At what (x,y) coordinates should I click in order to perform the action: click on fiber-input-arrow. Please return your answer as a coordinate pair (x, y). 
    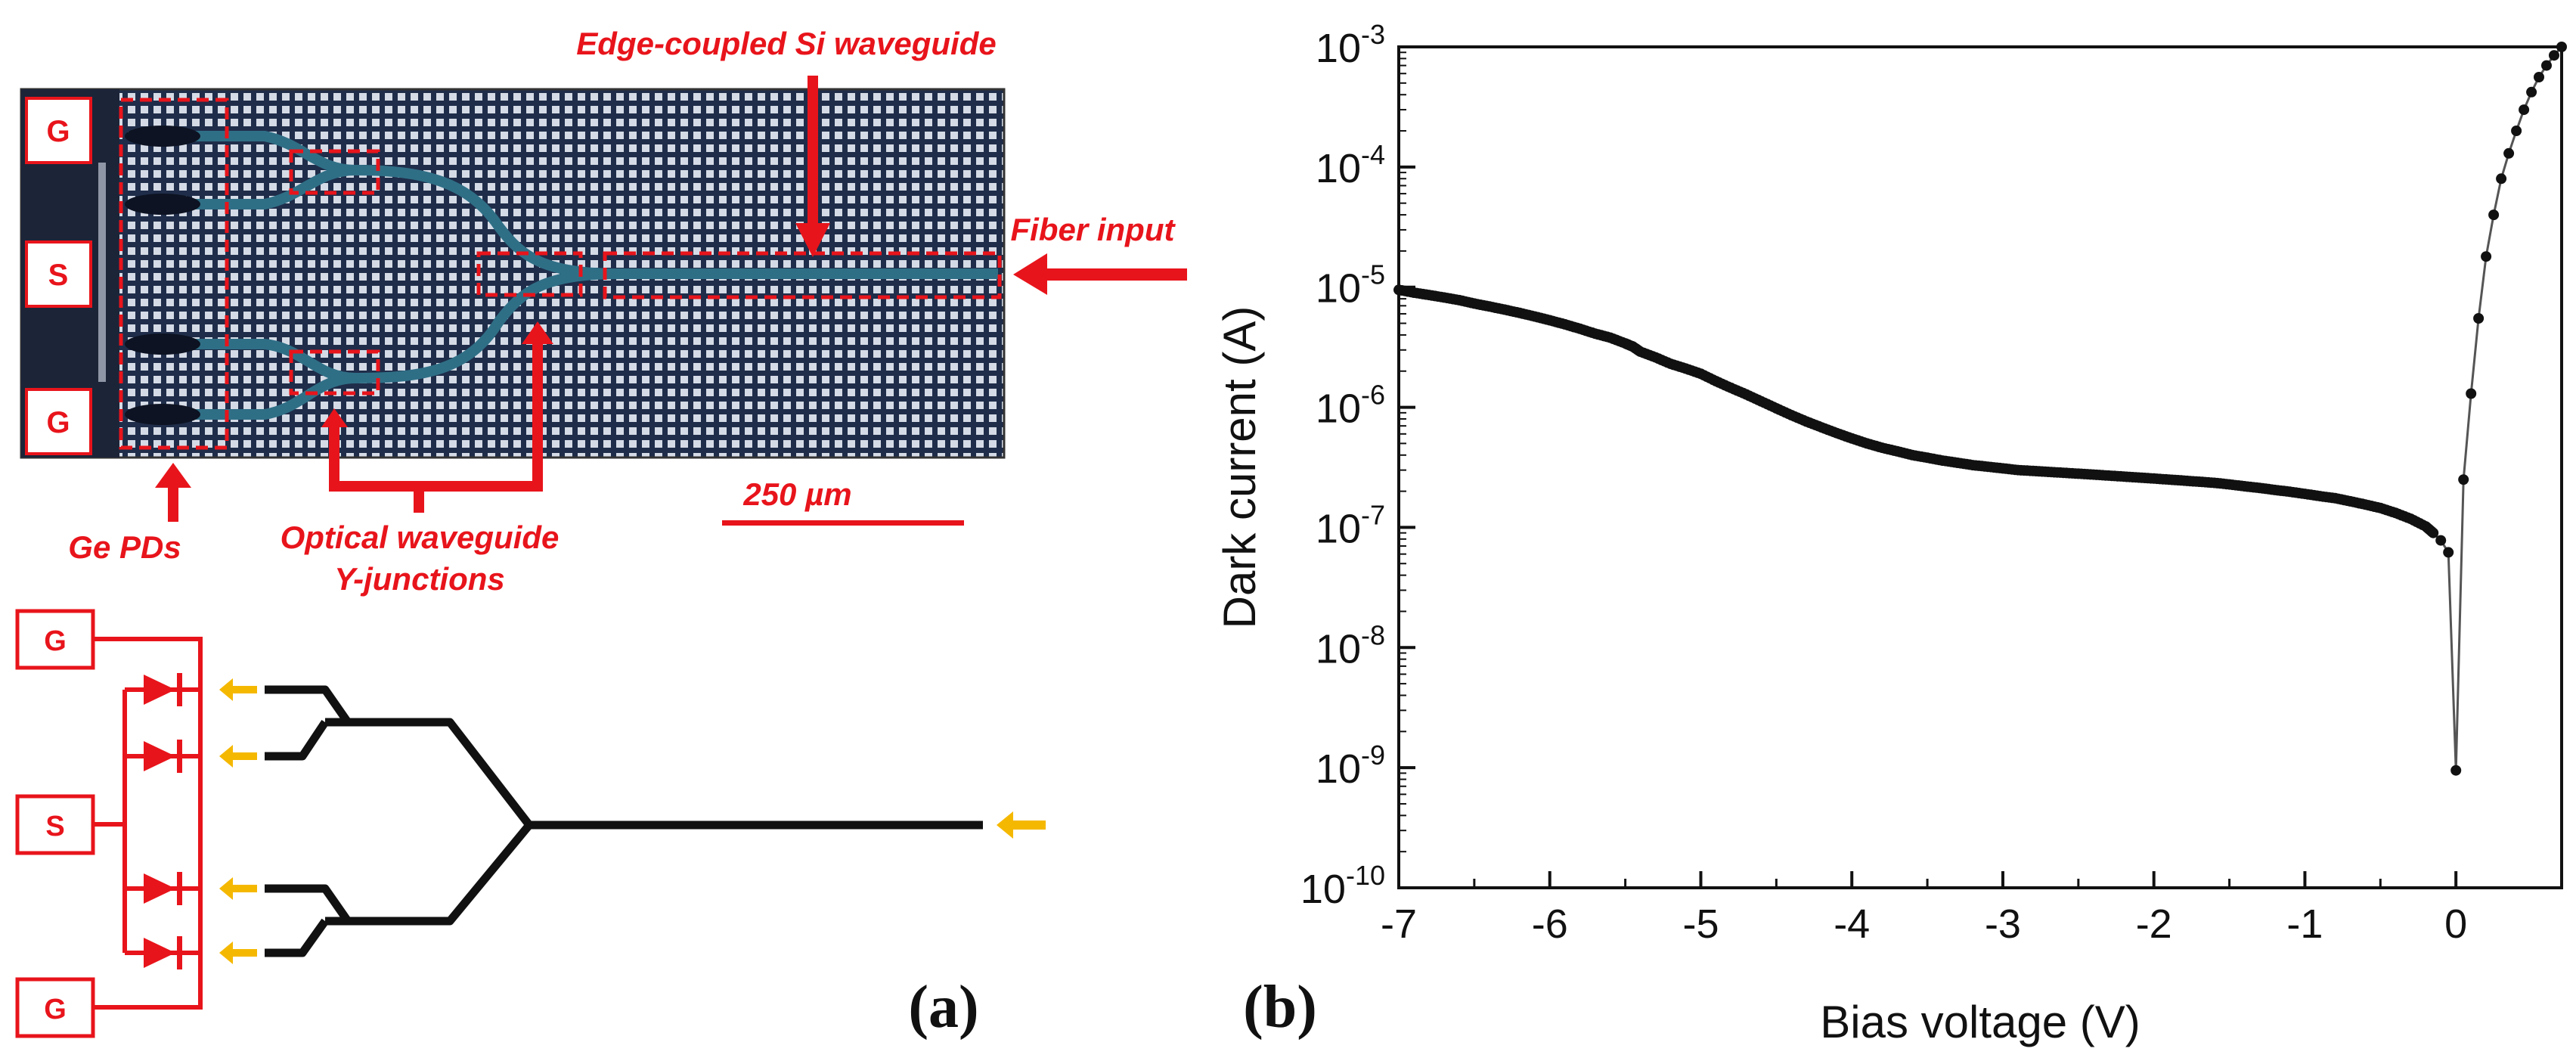
    Looking at the image, I should click on (1100, 274).